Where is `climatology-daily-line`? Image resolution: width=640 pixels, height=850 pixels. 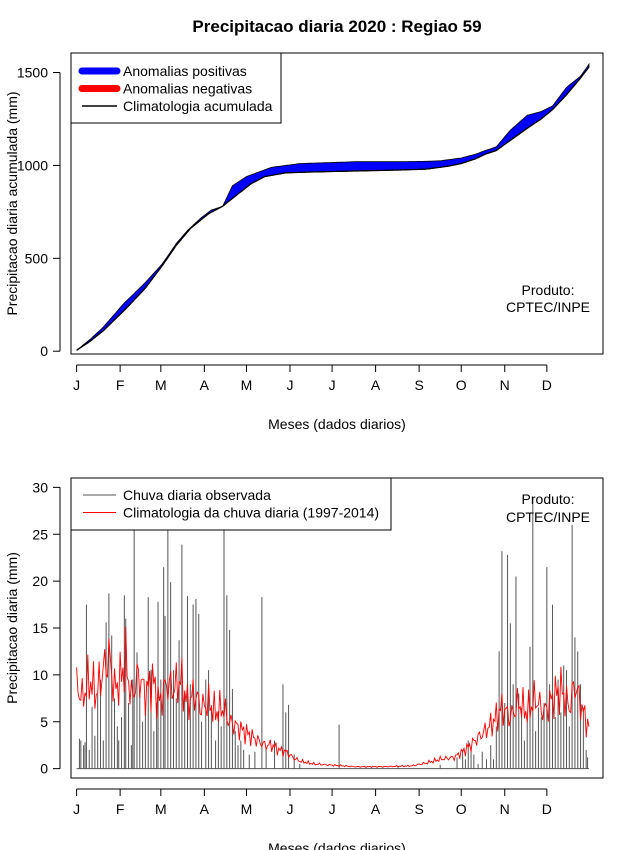
climatology-daily-line is located at coordinates (333, 697).